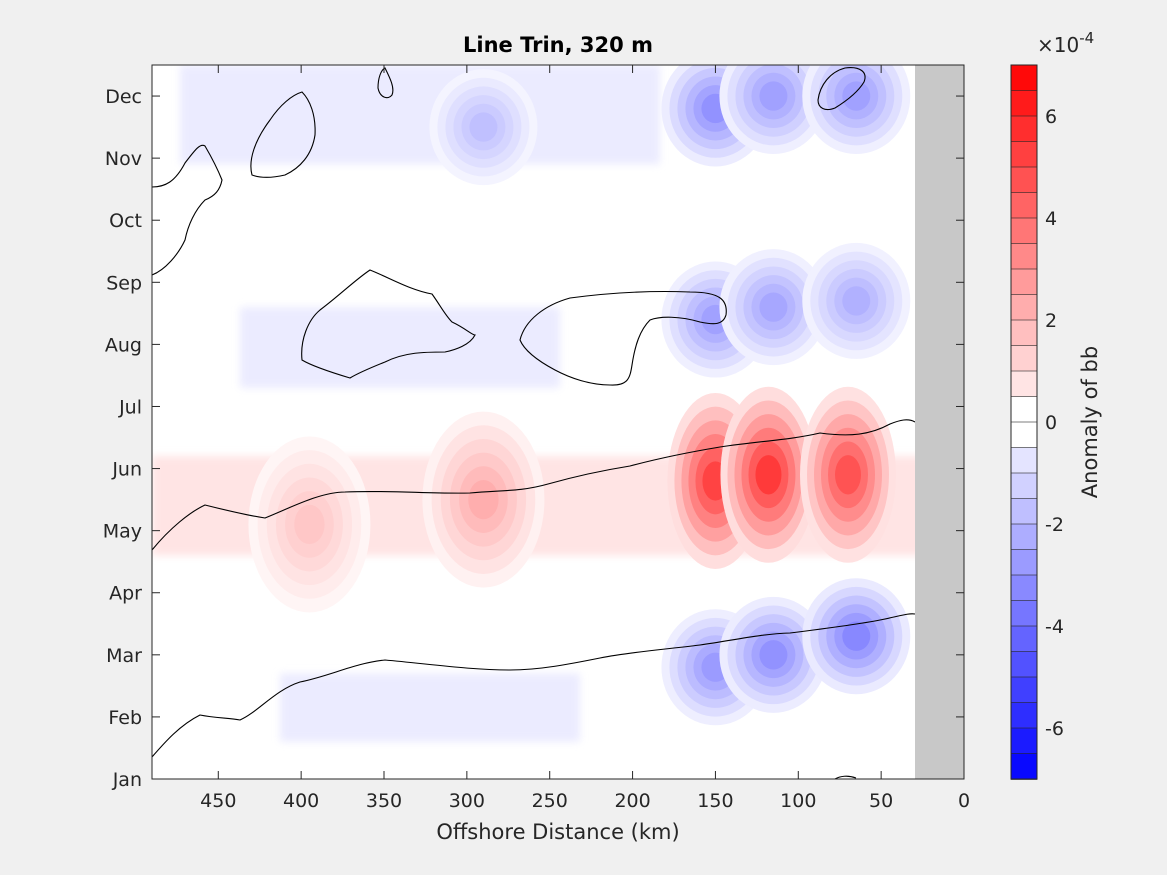 Image resolution: width=1167 pixels, height=875 pixels. I want to click on y-tick-label: Sep, so click(124, 283).